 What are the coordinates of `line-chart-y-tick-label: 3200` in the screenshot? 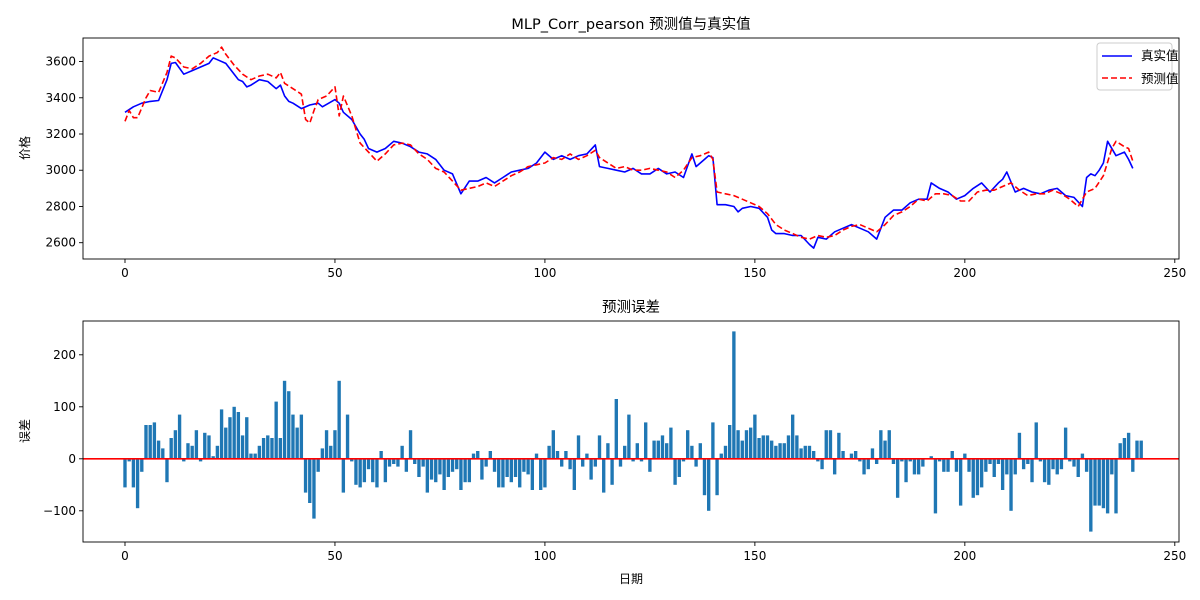 It's located at (60, 134).